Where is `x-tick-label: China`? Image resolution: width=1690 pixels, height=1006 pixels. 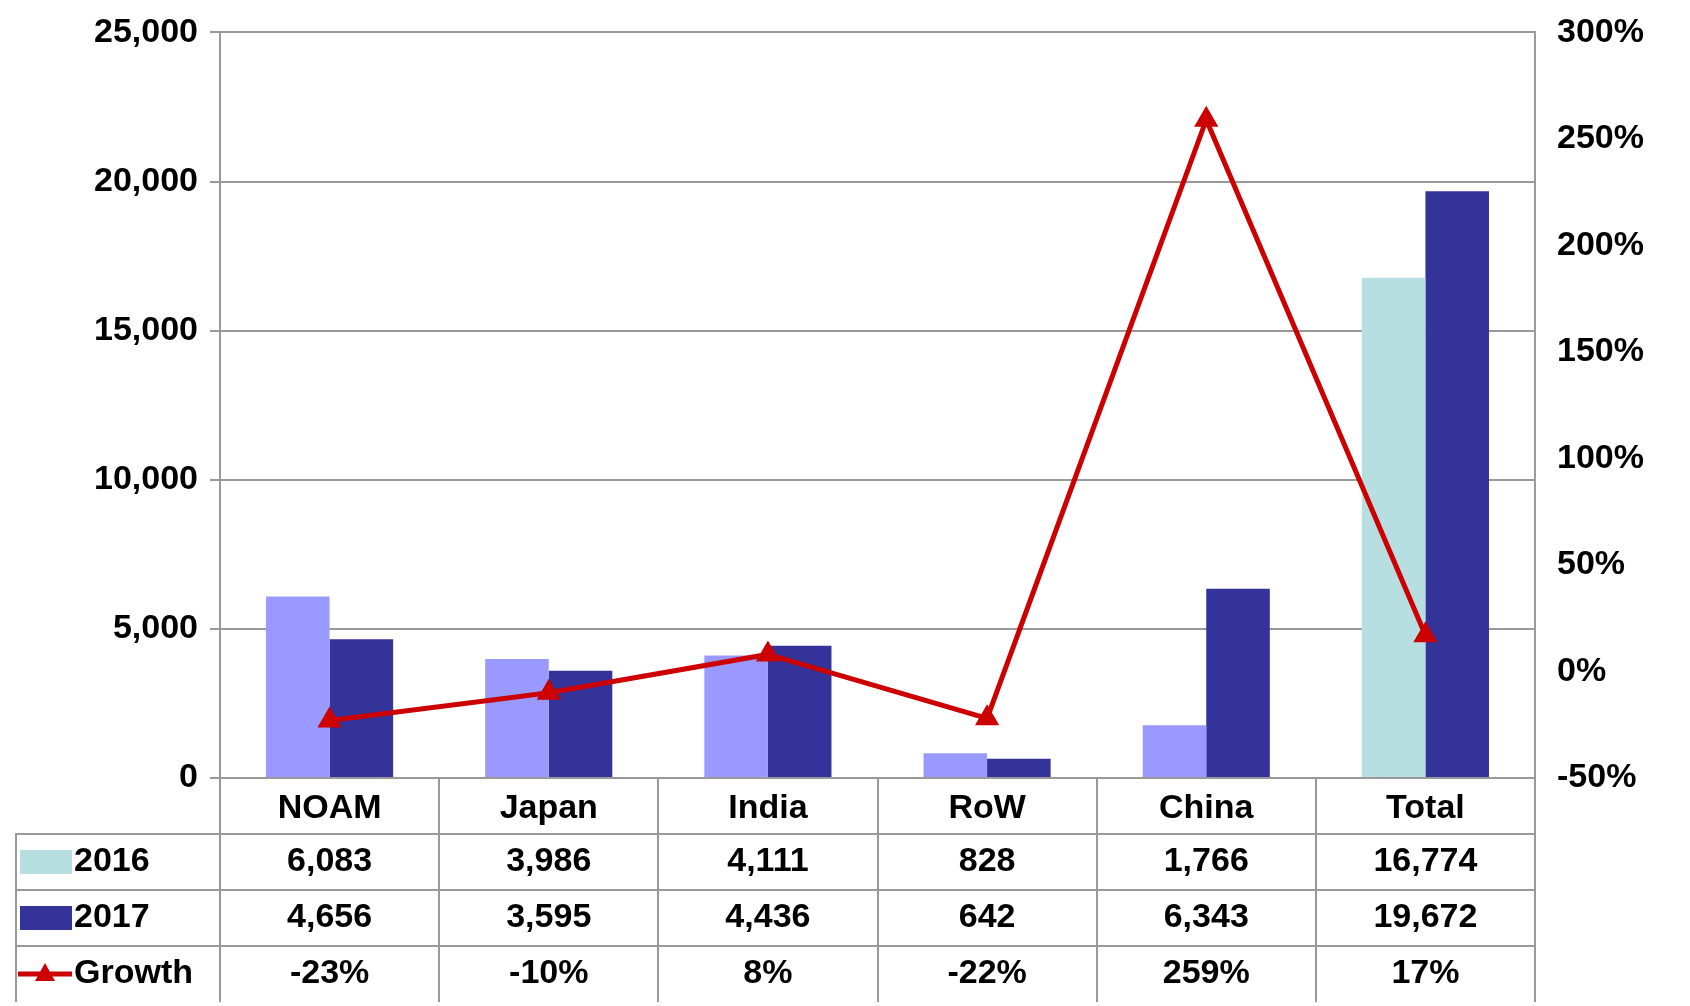
x-tick-label: China is located at coordinates (1207, 805).